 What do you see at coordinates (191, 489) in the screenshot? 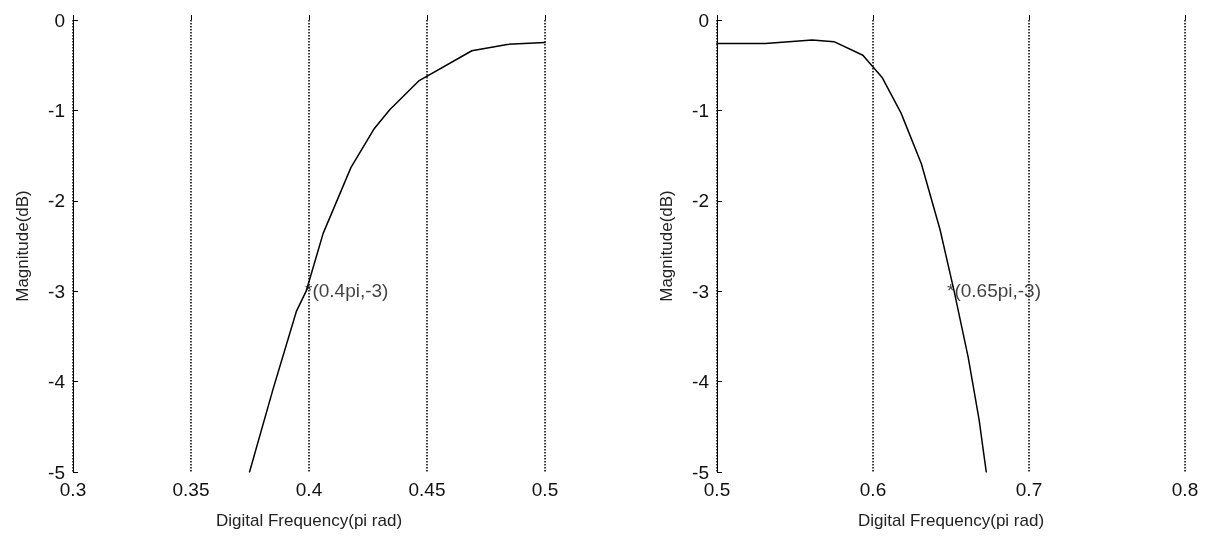
I see `x-tick-label: 0.35` at bounding box center [191, 489].